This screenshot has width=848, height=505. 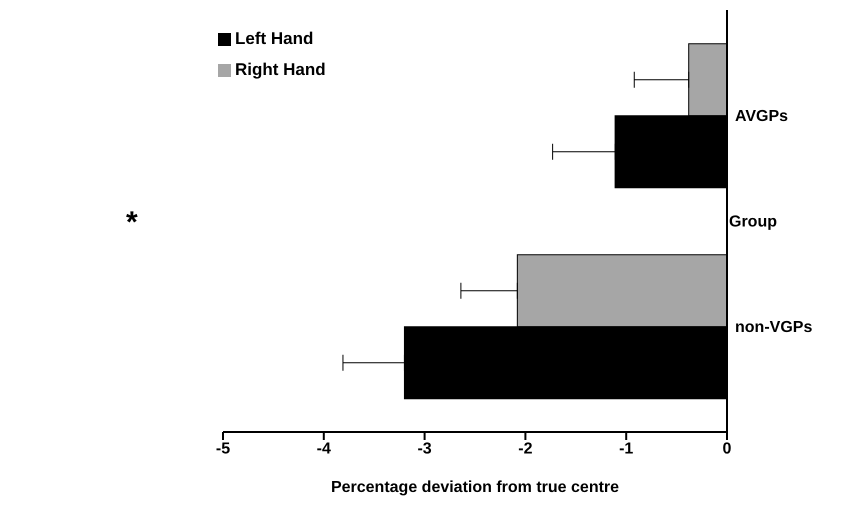 I want to click on x-tick-label: -3, so click(x=424, y=449).